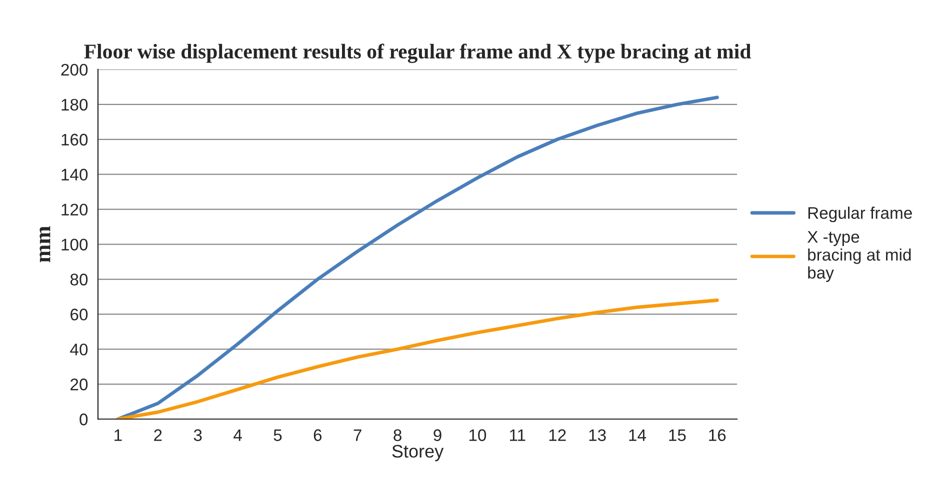 Image resolution: width=933 pixels, height=479 pixels. I want to click on x-tick-label: 6, so click(318, 435).